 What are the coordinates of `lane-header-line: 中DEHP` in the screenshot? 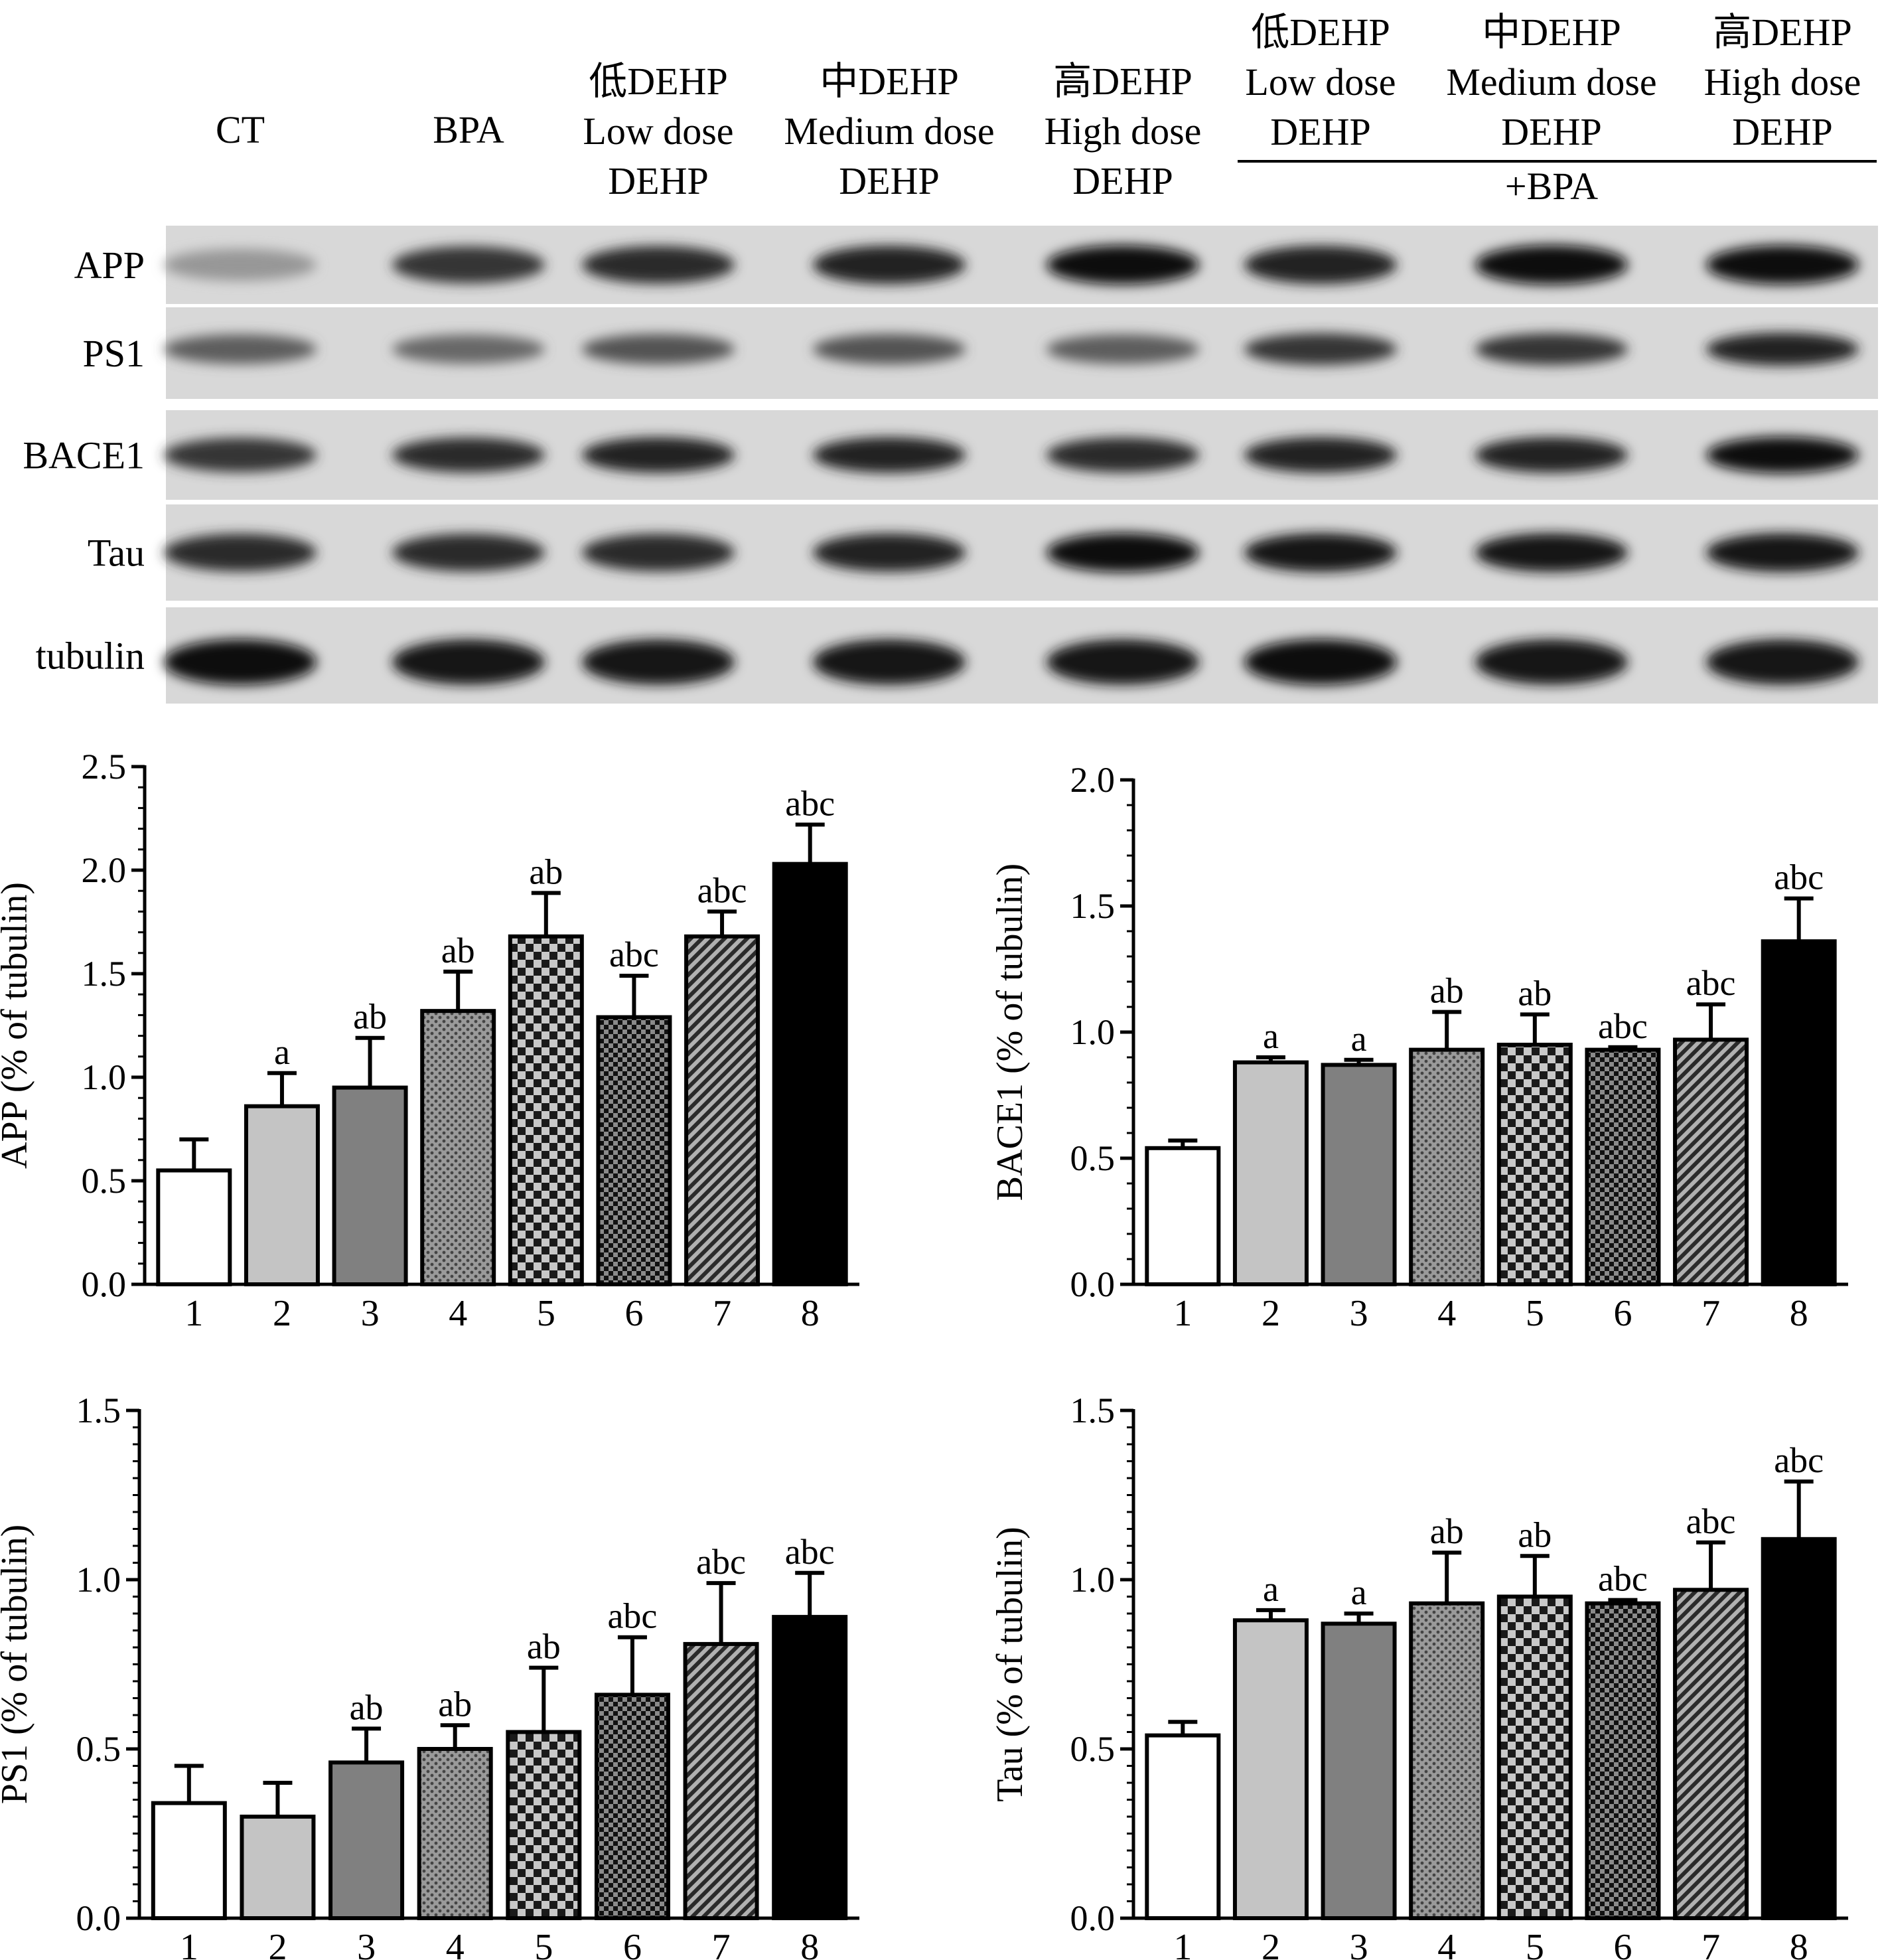 It's located at (889, 81).